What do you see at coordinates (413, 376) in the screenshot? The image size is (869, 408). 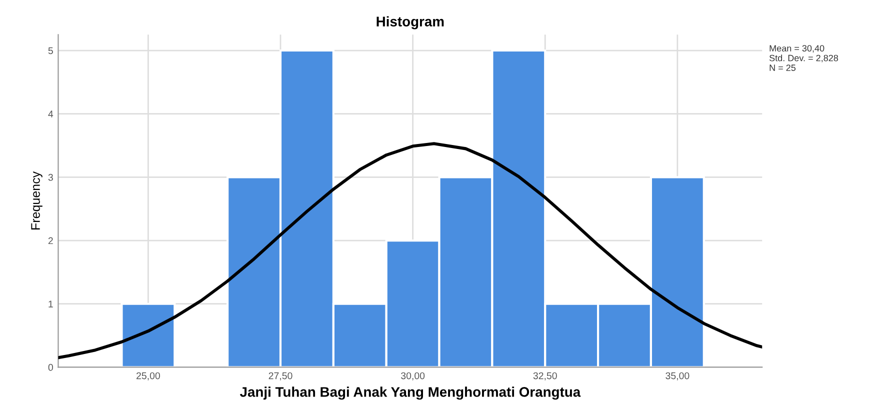 I see `x-tick-label: 30,00` at bounding box center [413, 376].